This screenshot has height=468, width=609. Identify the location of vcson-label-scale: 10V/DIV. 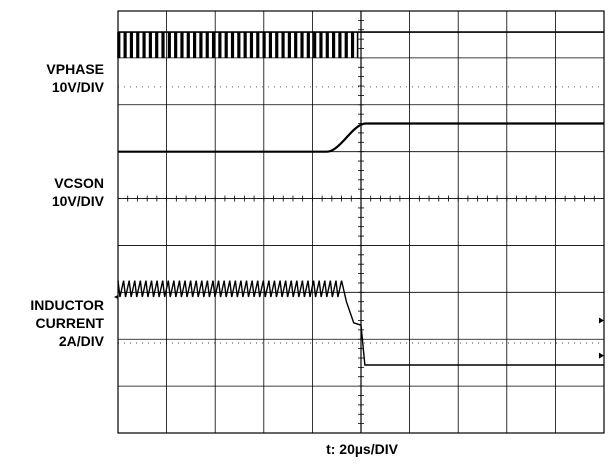
(77, 201).